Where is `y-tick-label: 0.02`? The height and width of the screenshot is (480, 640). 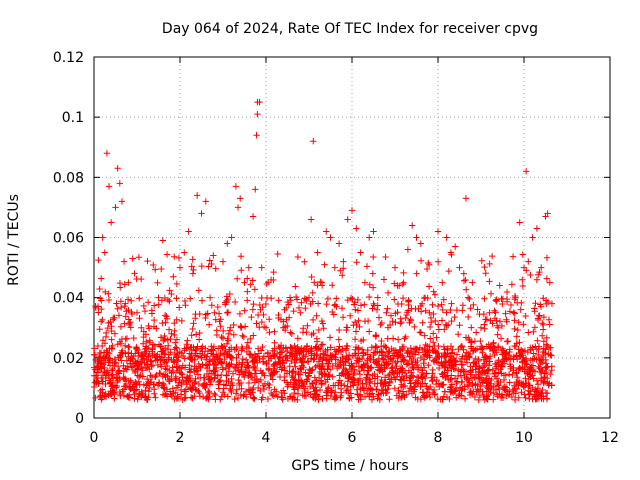 y-tick-label: 0.02 is located at coordinates (68, 359).